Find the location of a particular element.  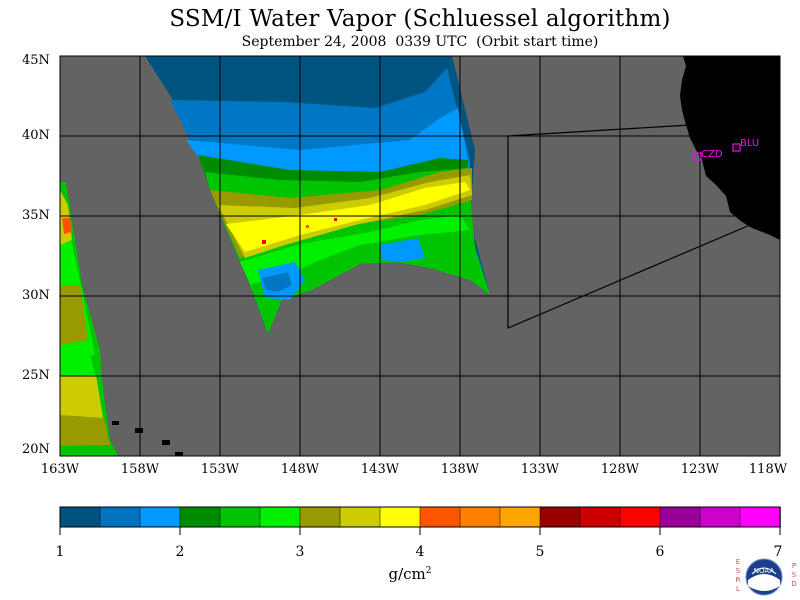

lon-label-118w: 118W is located at coordinates (768, 469).